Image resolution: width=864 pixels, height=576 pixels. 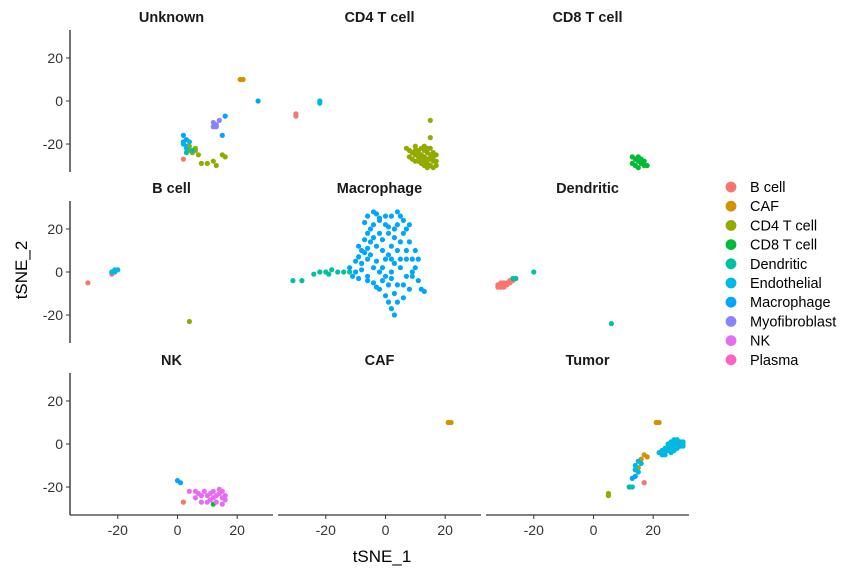 What do you see at coordinates (601, 90) in the screenshot?
I see `facet-panel-cd8-t-cell: CD8 T cell` at bounding box center [601, 90].